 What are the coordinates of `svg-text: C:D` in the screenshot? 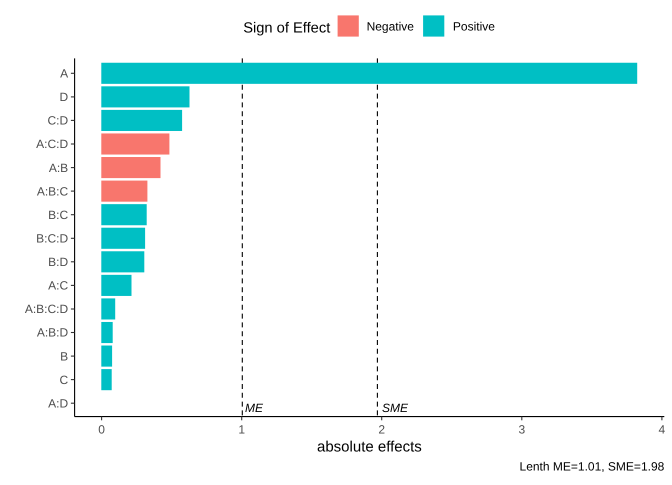 It's located at (58, 121).